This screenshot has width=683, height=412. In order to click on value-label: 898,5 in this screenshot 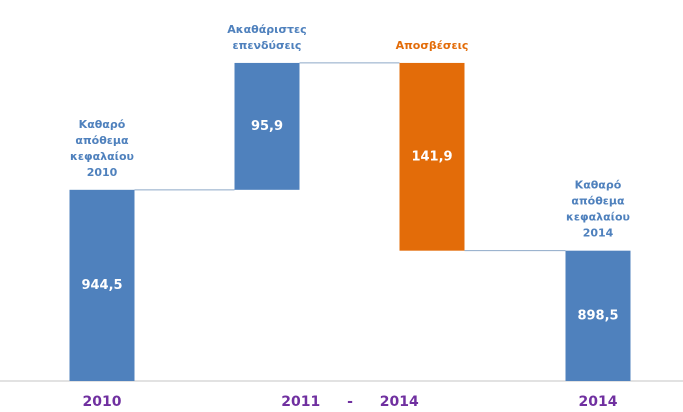, I will do `click(597, 315)`.